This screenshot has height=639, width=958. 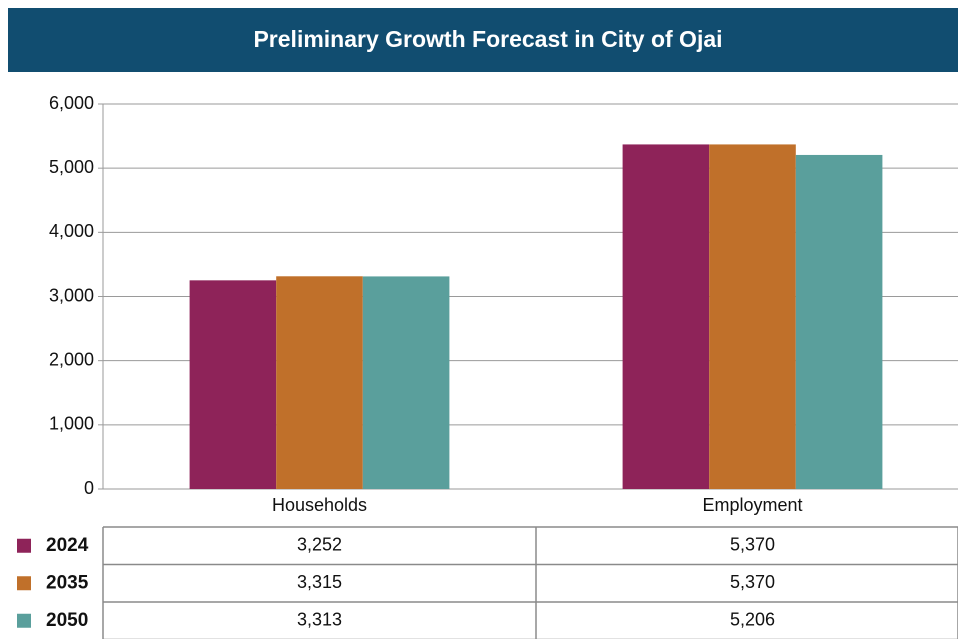 I want to click on data-label: 3,315, so click(x=319, y=582).